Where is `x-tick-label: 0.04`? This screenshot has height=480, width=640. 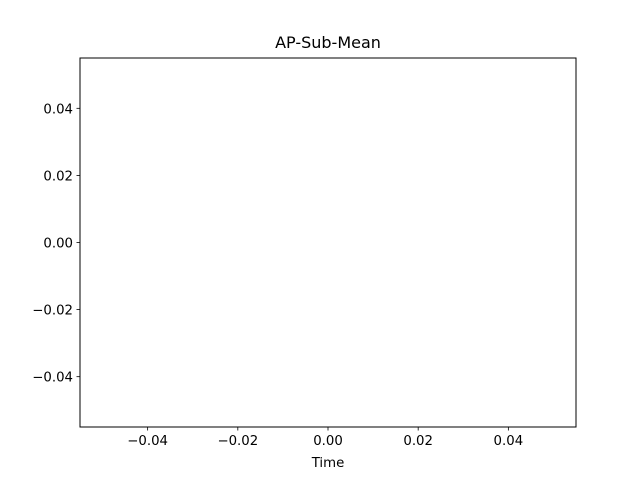 x-tick-label: 0.04 is located at coordinates (509, 441).